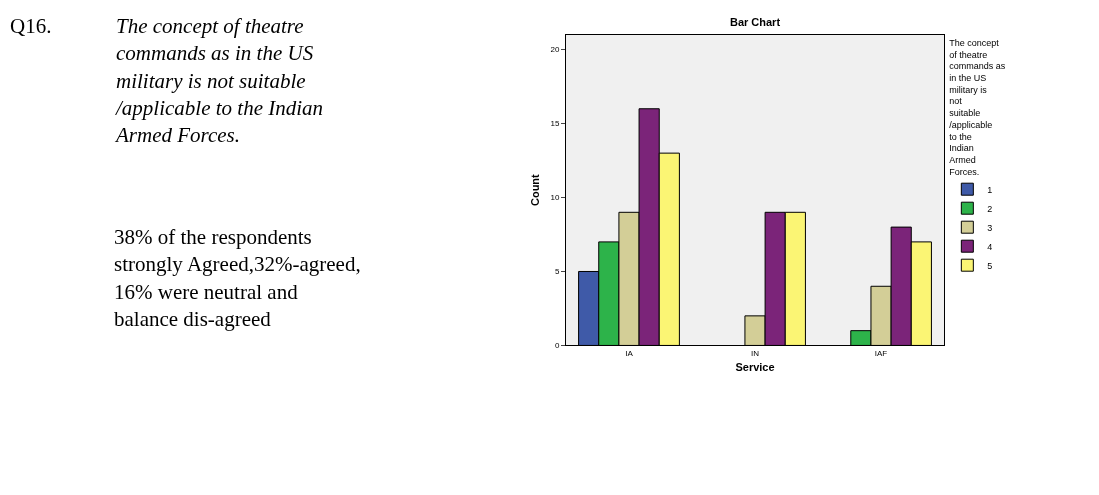 Image resolution: width=1099 pixels, height=495 pixels. I want to click on x-tick-label: IN, so click(755, 354).